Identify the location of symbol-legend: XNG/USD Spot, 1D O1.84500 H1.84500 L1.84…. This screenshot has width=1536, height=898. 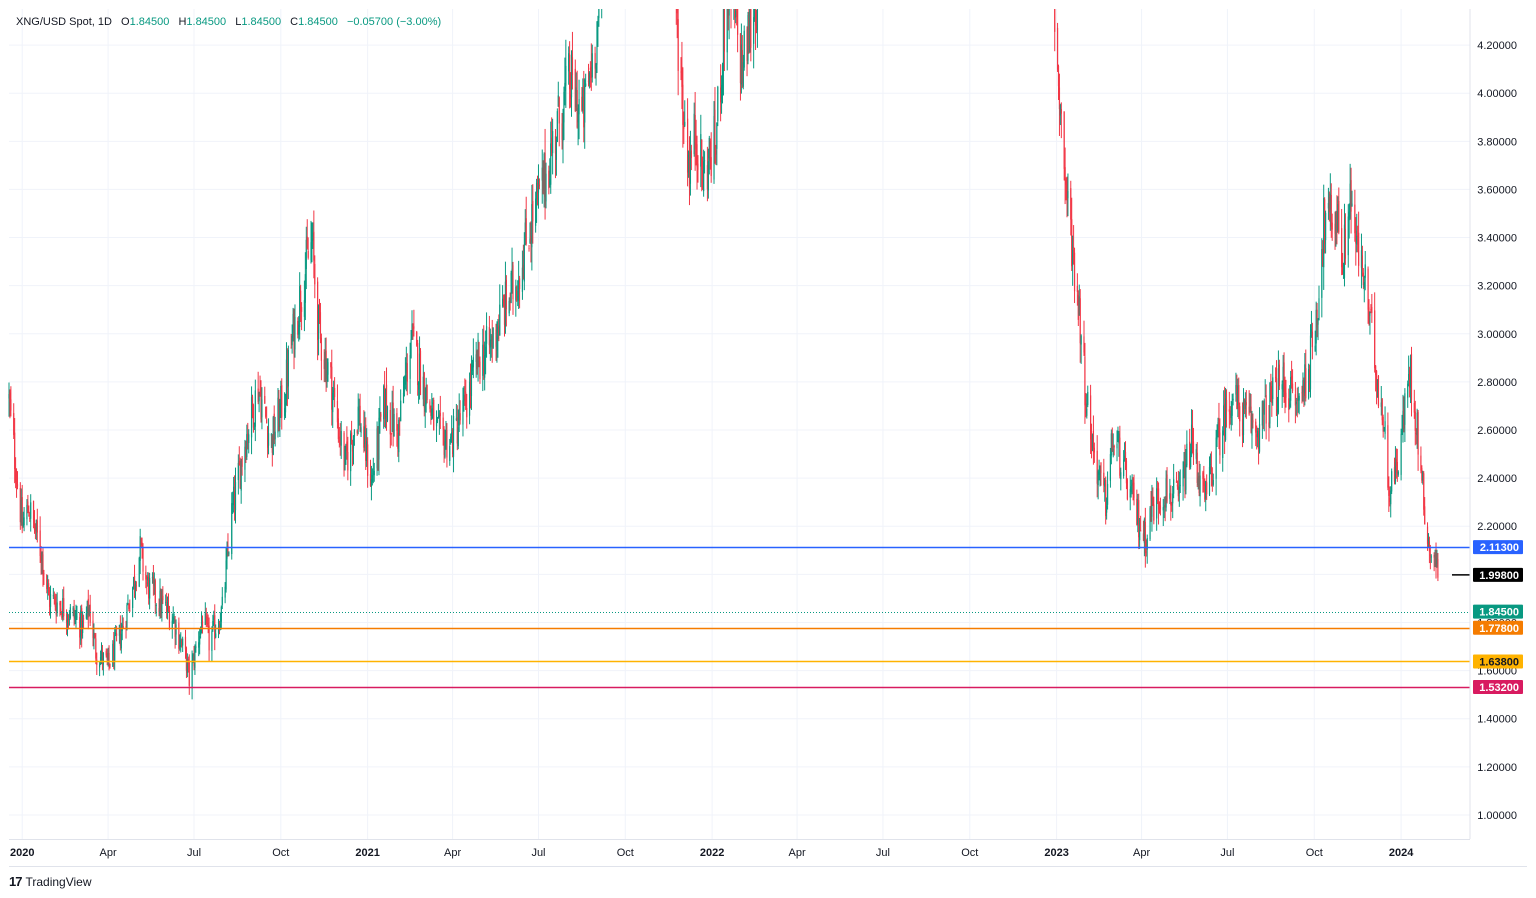
(228, 22).